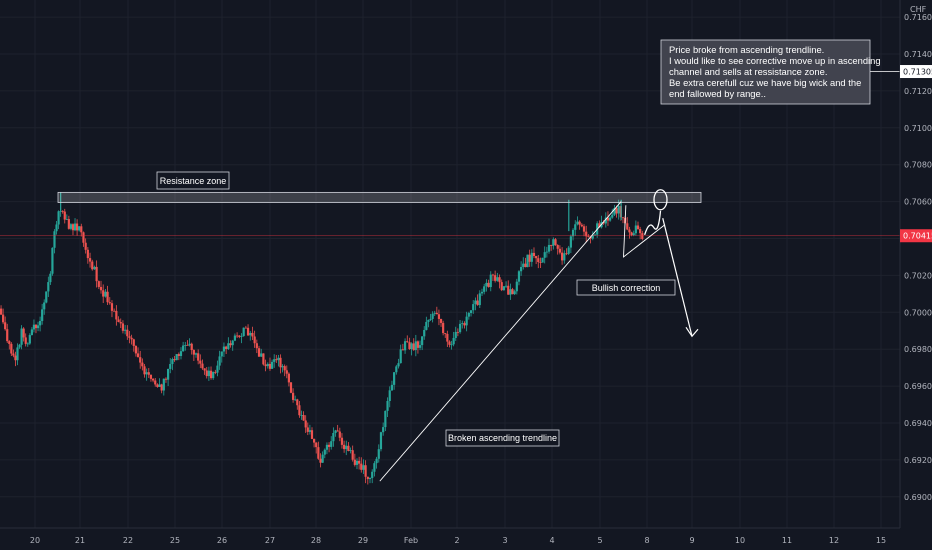 The image size is (932, 550). I want to click on date-tick-label: 29, so click(363, 540).